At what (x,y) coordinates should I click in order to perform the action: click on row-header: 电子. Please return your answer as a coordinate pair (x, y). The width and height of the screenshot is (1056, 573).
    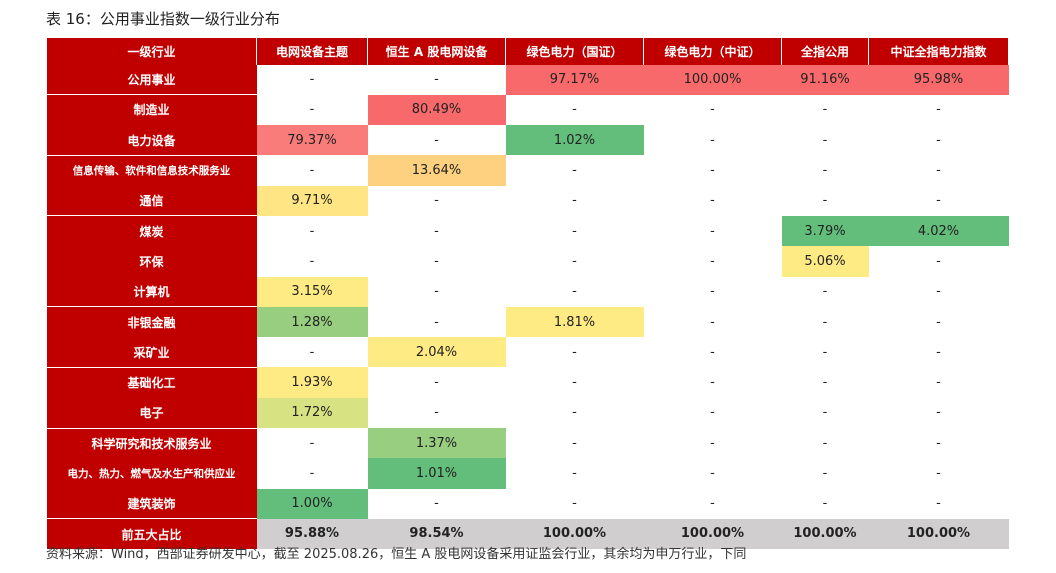
    Looking at the image, I should click on (151, 413).